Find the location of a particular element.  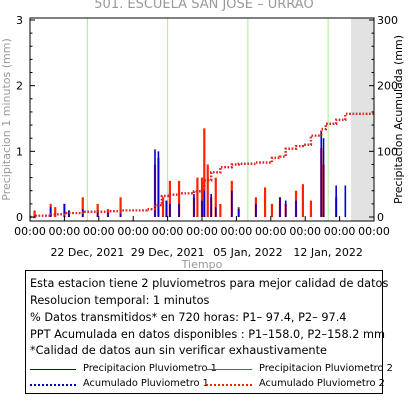

legend-swatch-precip-p1 is located at coordinates (53, 369).